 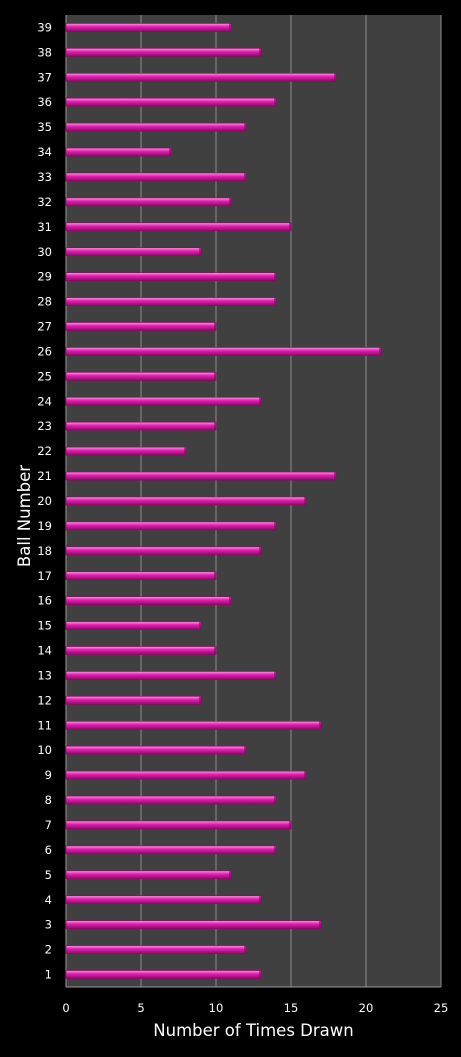 What do you see at coordinates (44, 651) in the screenshot?
I see `y-tick-label: 14` at bounding box center [44, 651].